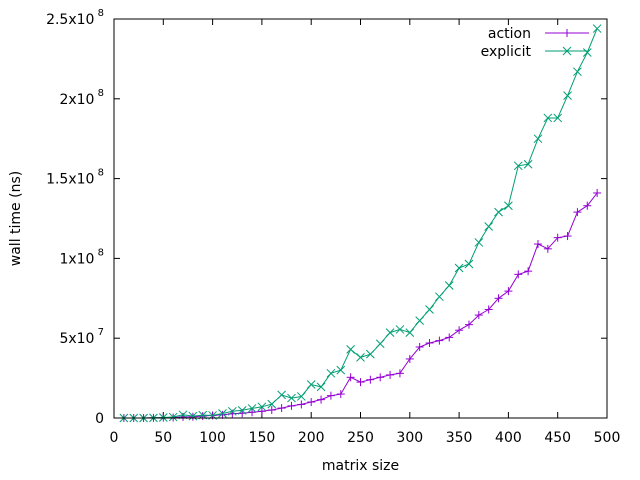 This screenshot has width=640, height=480. I want to click on x-tick-label: 200, so click(311, 438).